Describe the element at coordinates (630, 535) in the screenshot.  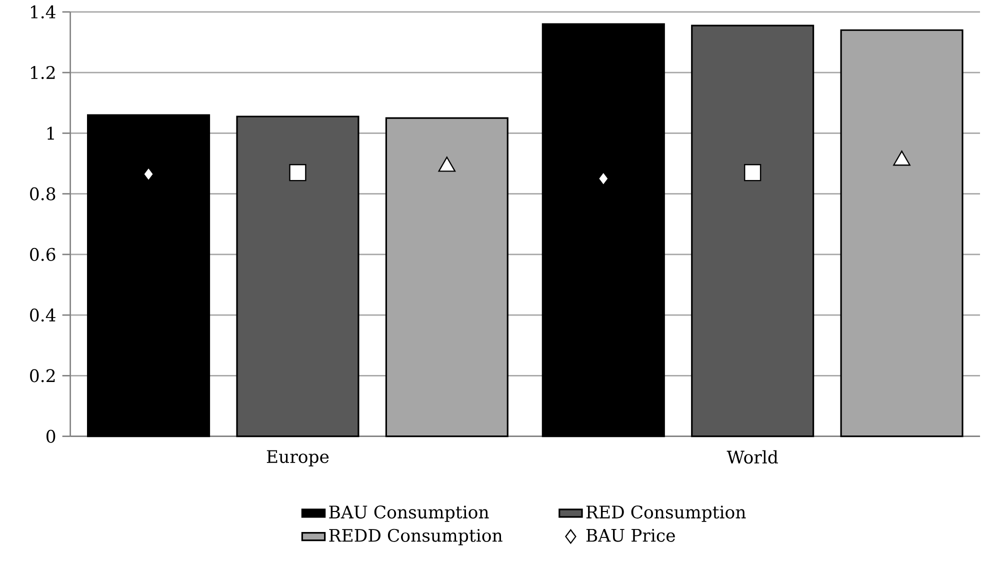
I see `legend-label: BAU Price` at that location.